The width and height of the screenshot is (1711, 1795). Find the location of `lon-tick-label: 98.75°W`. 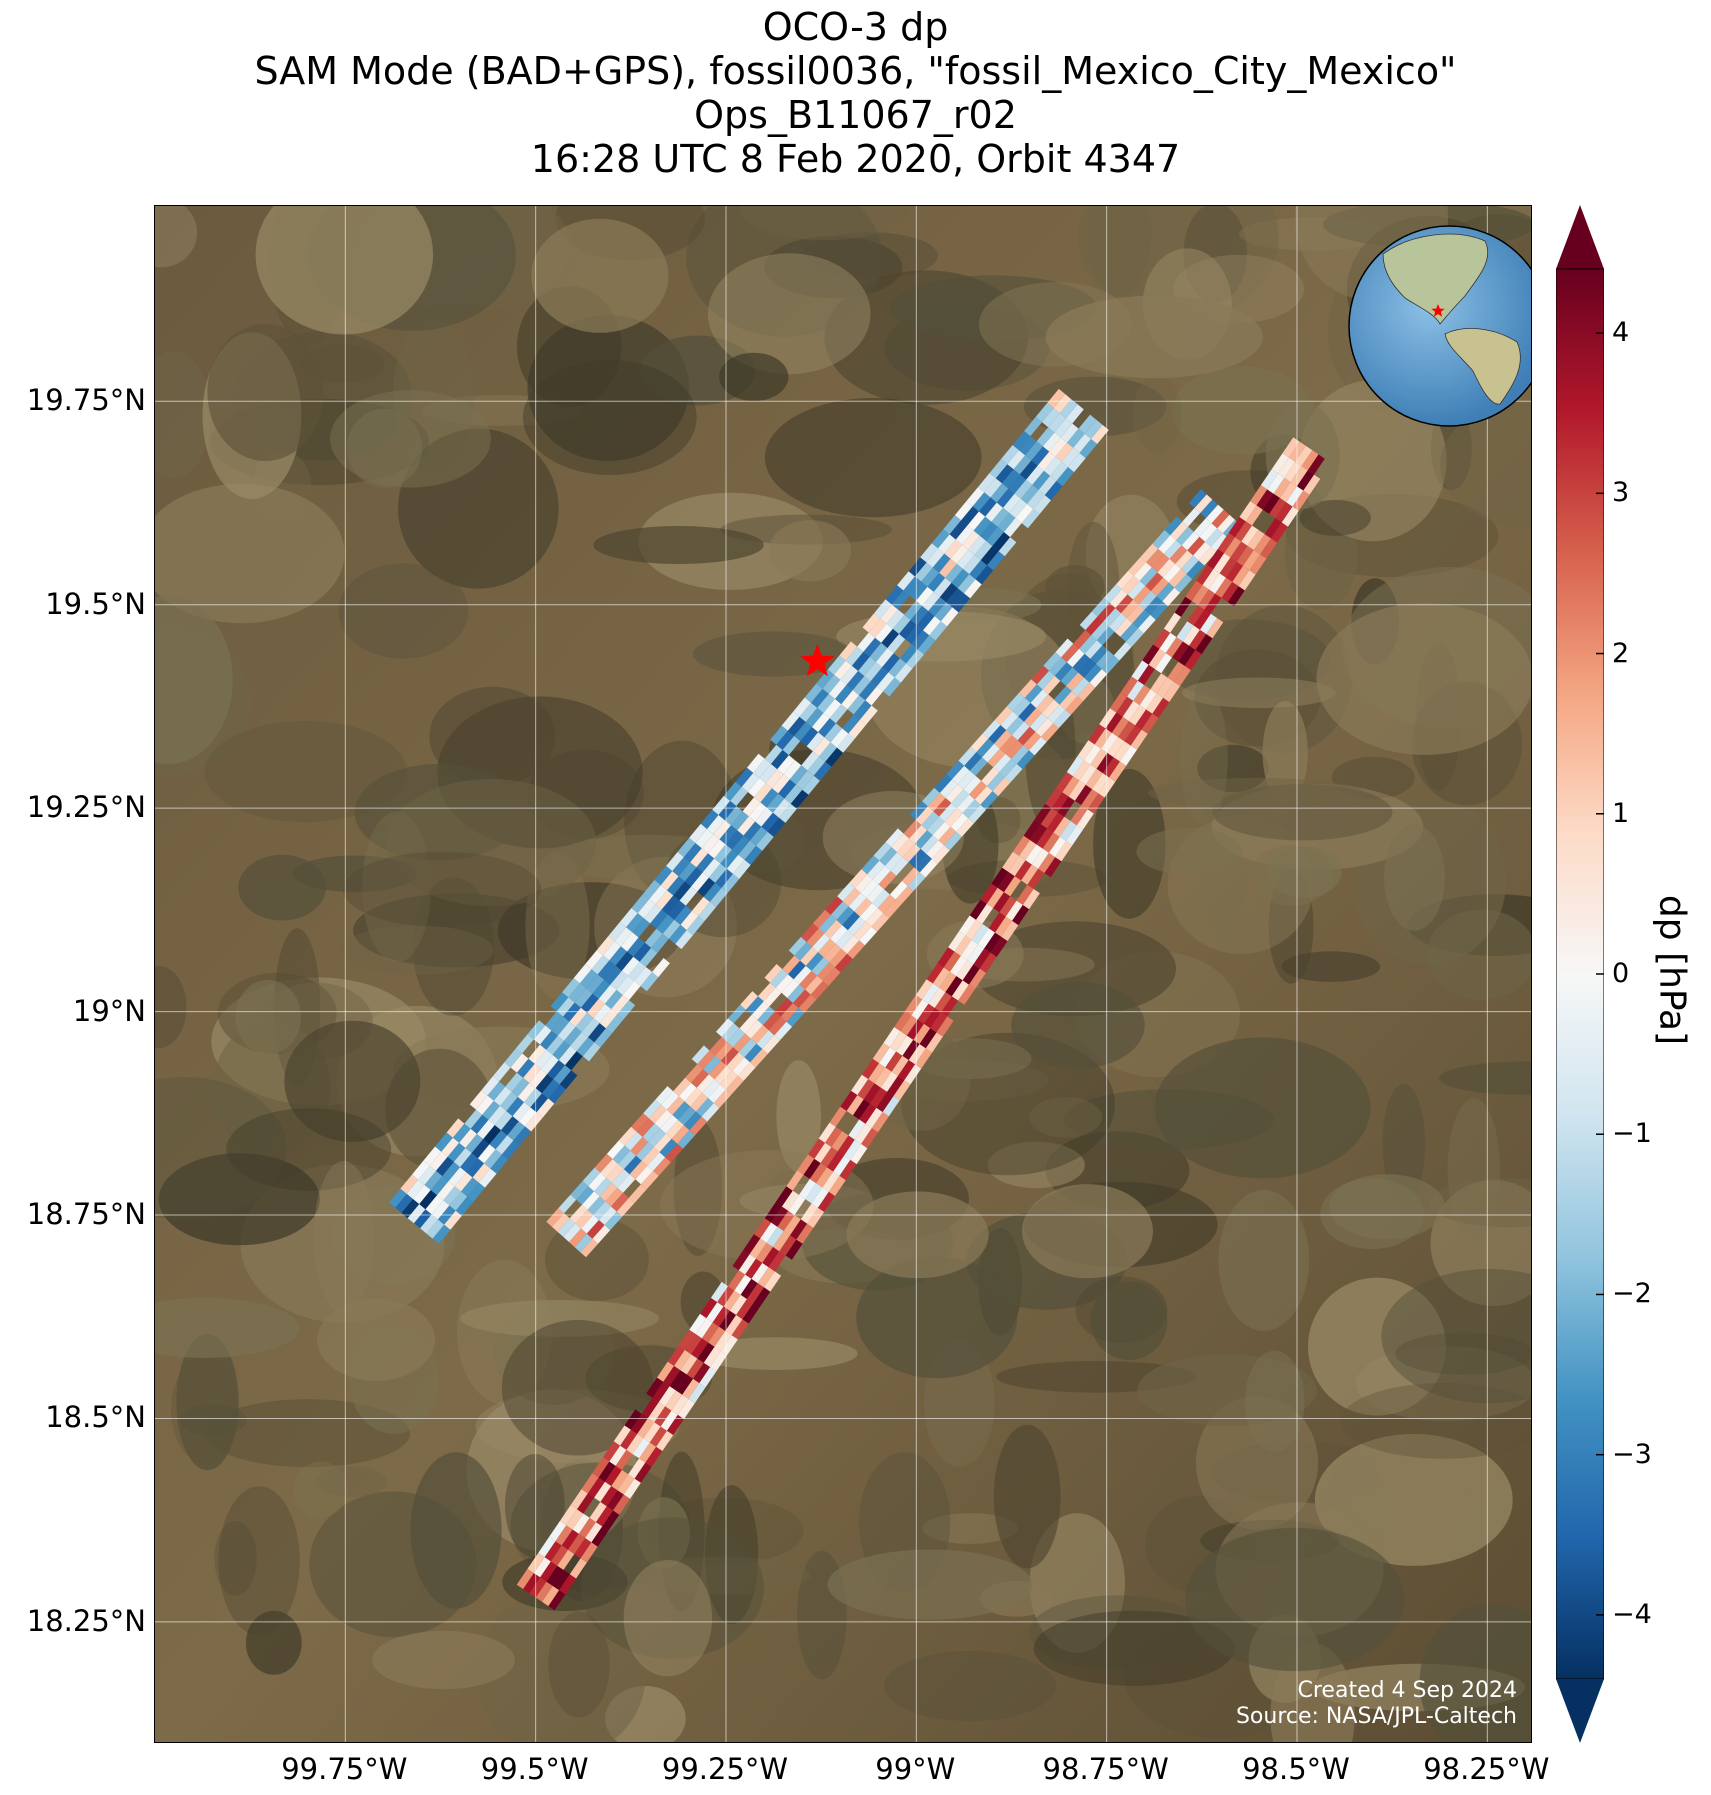

lon-tick-label: 98.75°W is located at coordinates (1105, 1769).